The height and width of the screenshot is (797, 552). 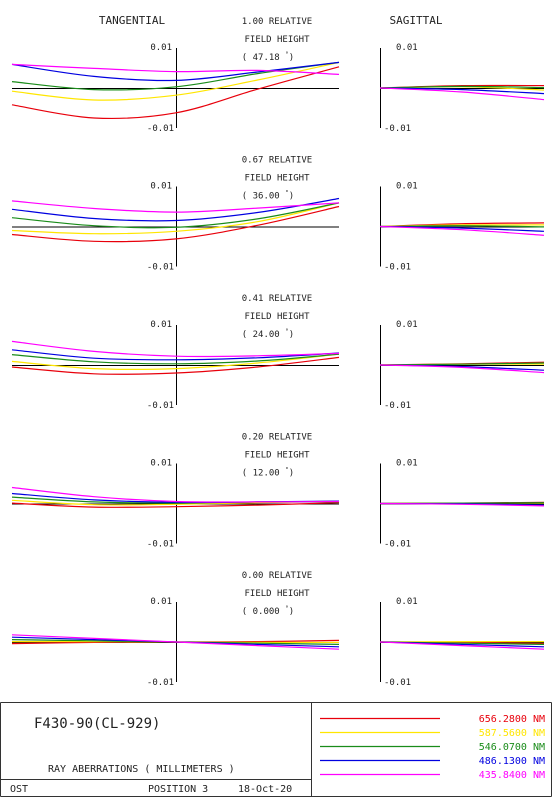 What do you see at coordinates (512, 775) in the screenshot?
I see `legend-label: 435.8400 NM` at bounding box center [512, 775].